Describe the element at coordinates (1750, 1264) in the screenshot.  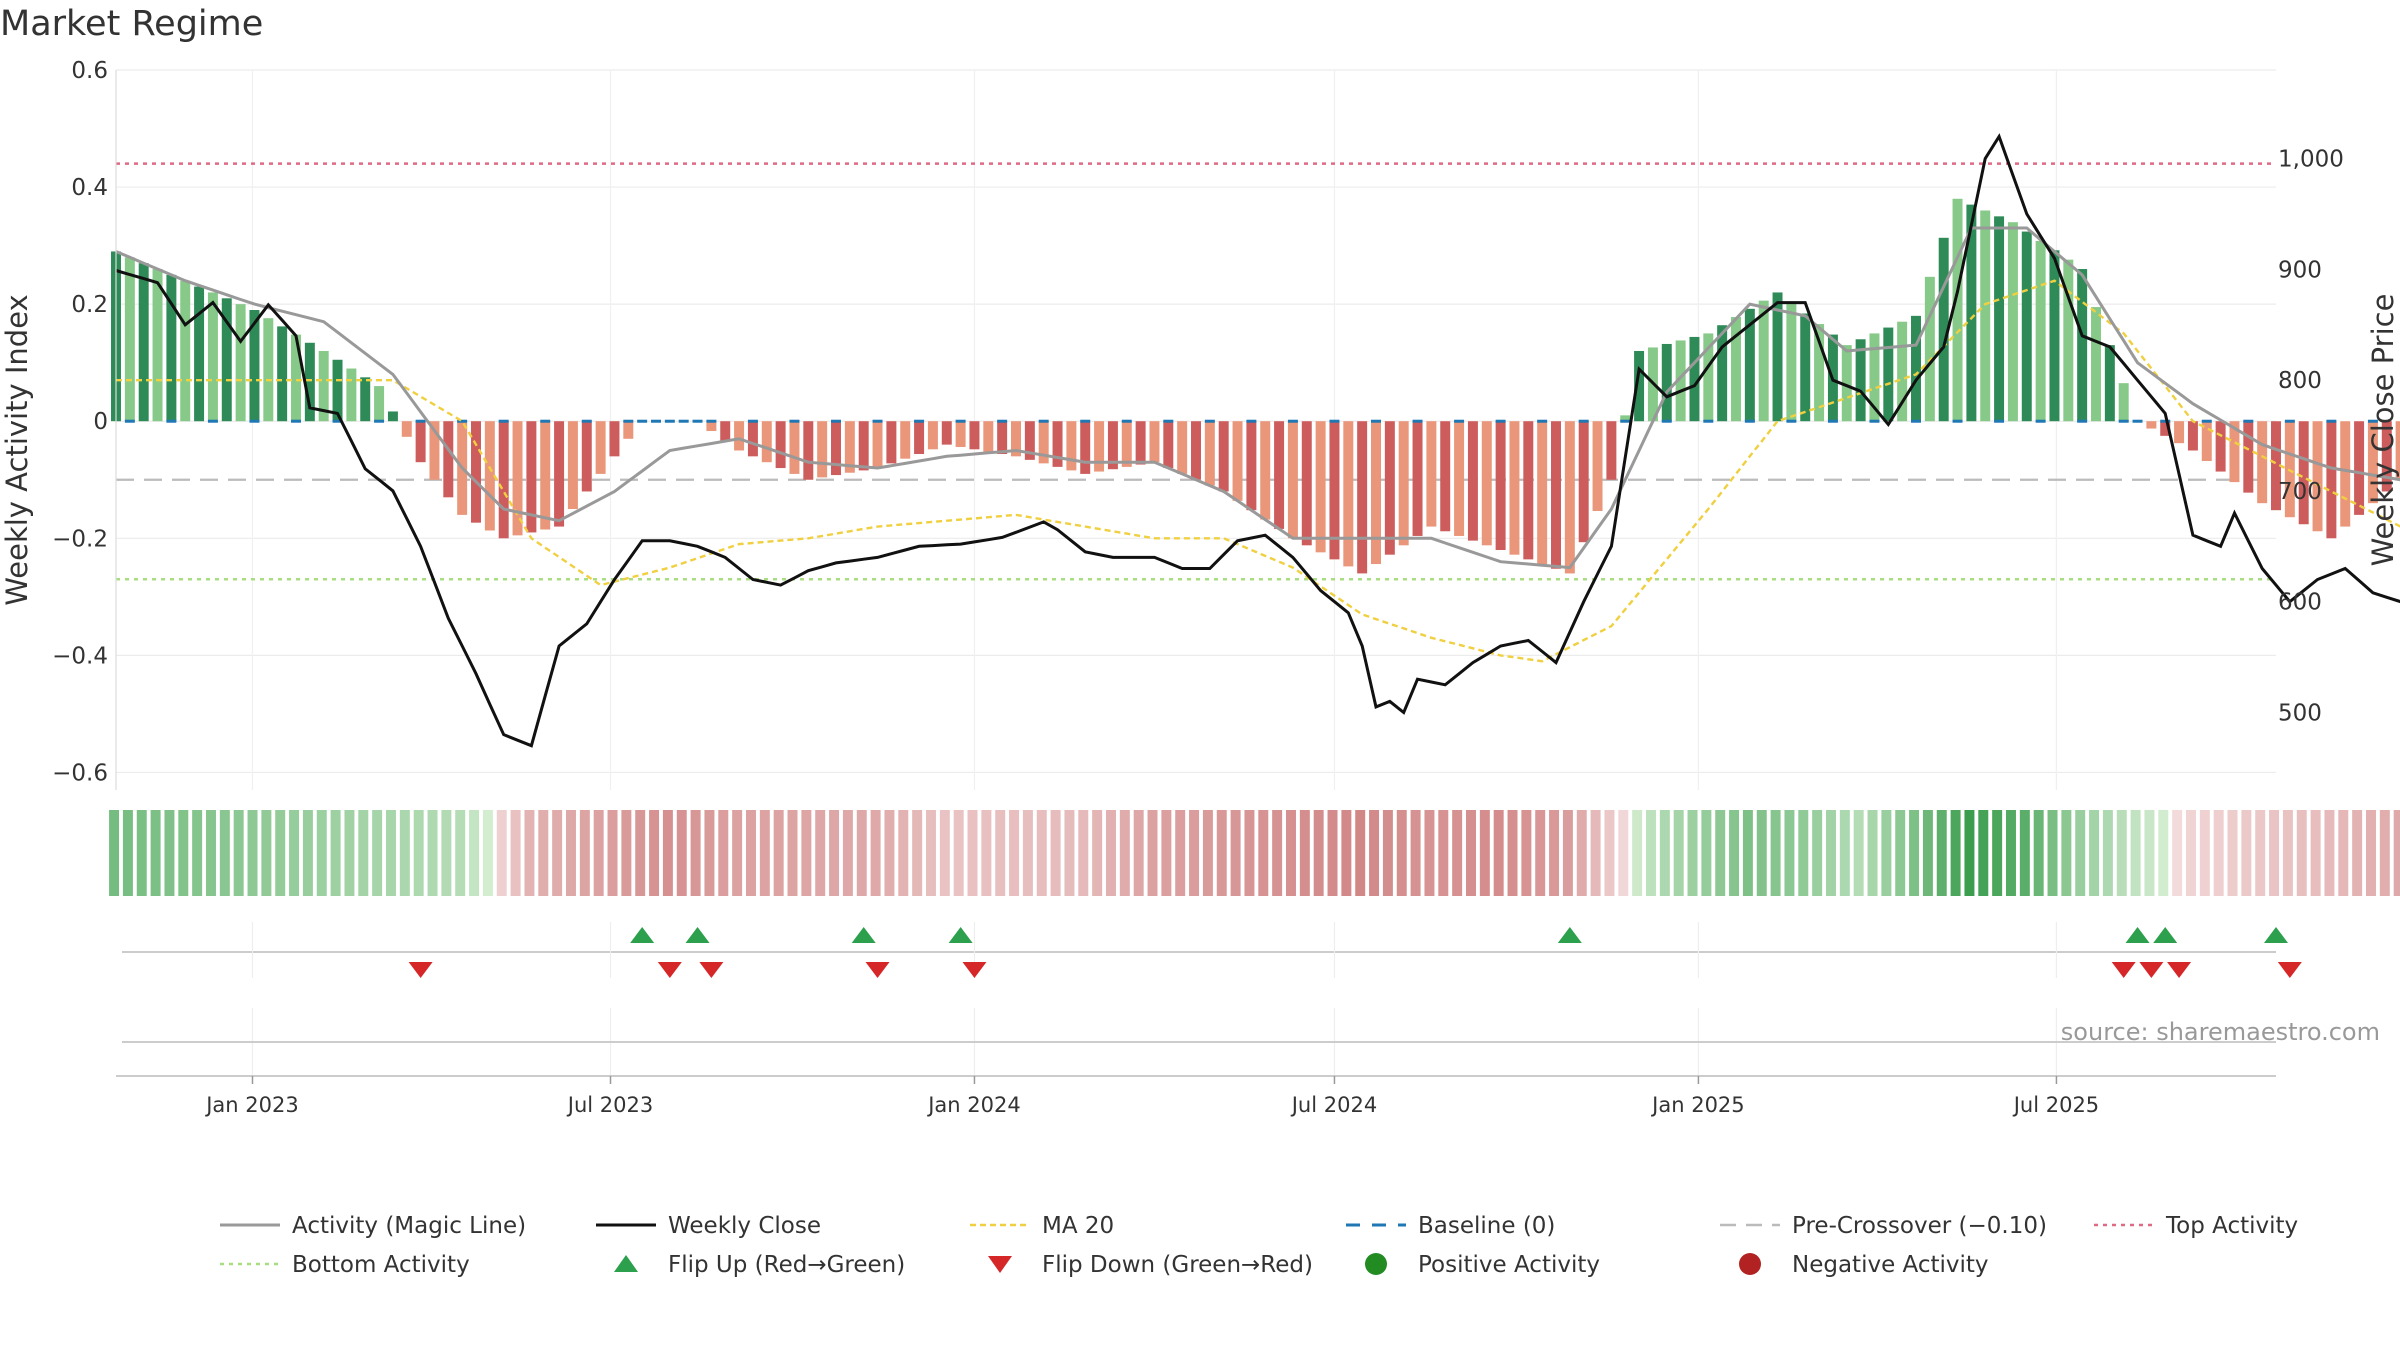
I see `legend-swatch` at that location.